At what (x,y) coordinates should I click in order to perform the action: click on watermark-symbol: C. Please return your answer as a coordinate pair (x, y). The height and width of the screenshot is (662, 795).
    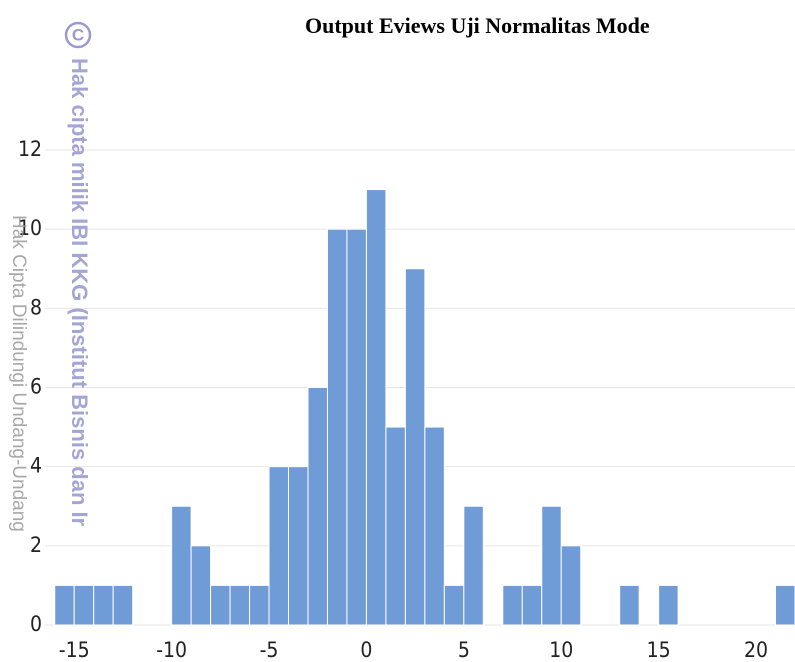
    Looking at the image, I should click on (78, 34).